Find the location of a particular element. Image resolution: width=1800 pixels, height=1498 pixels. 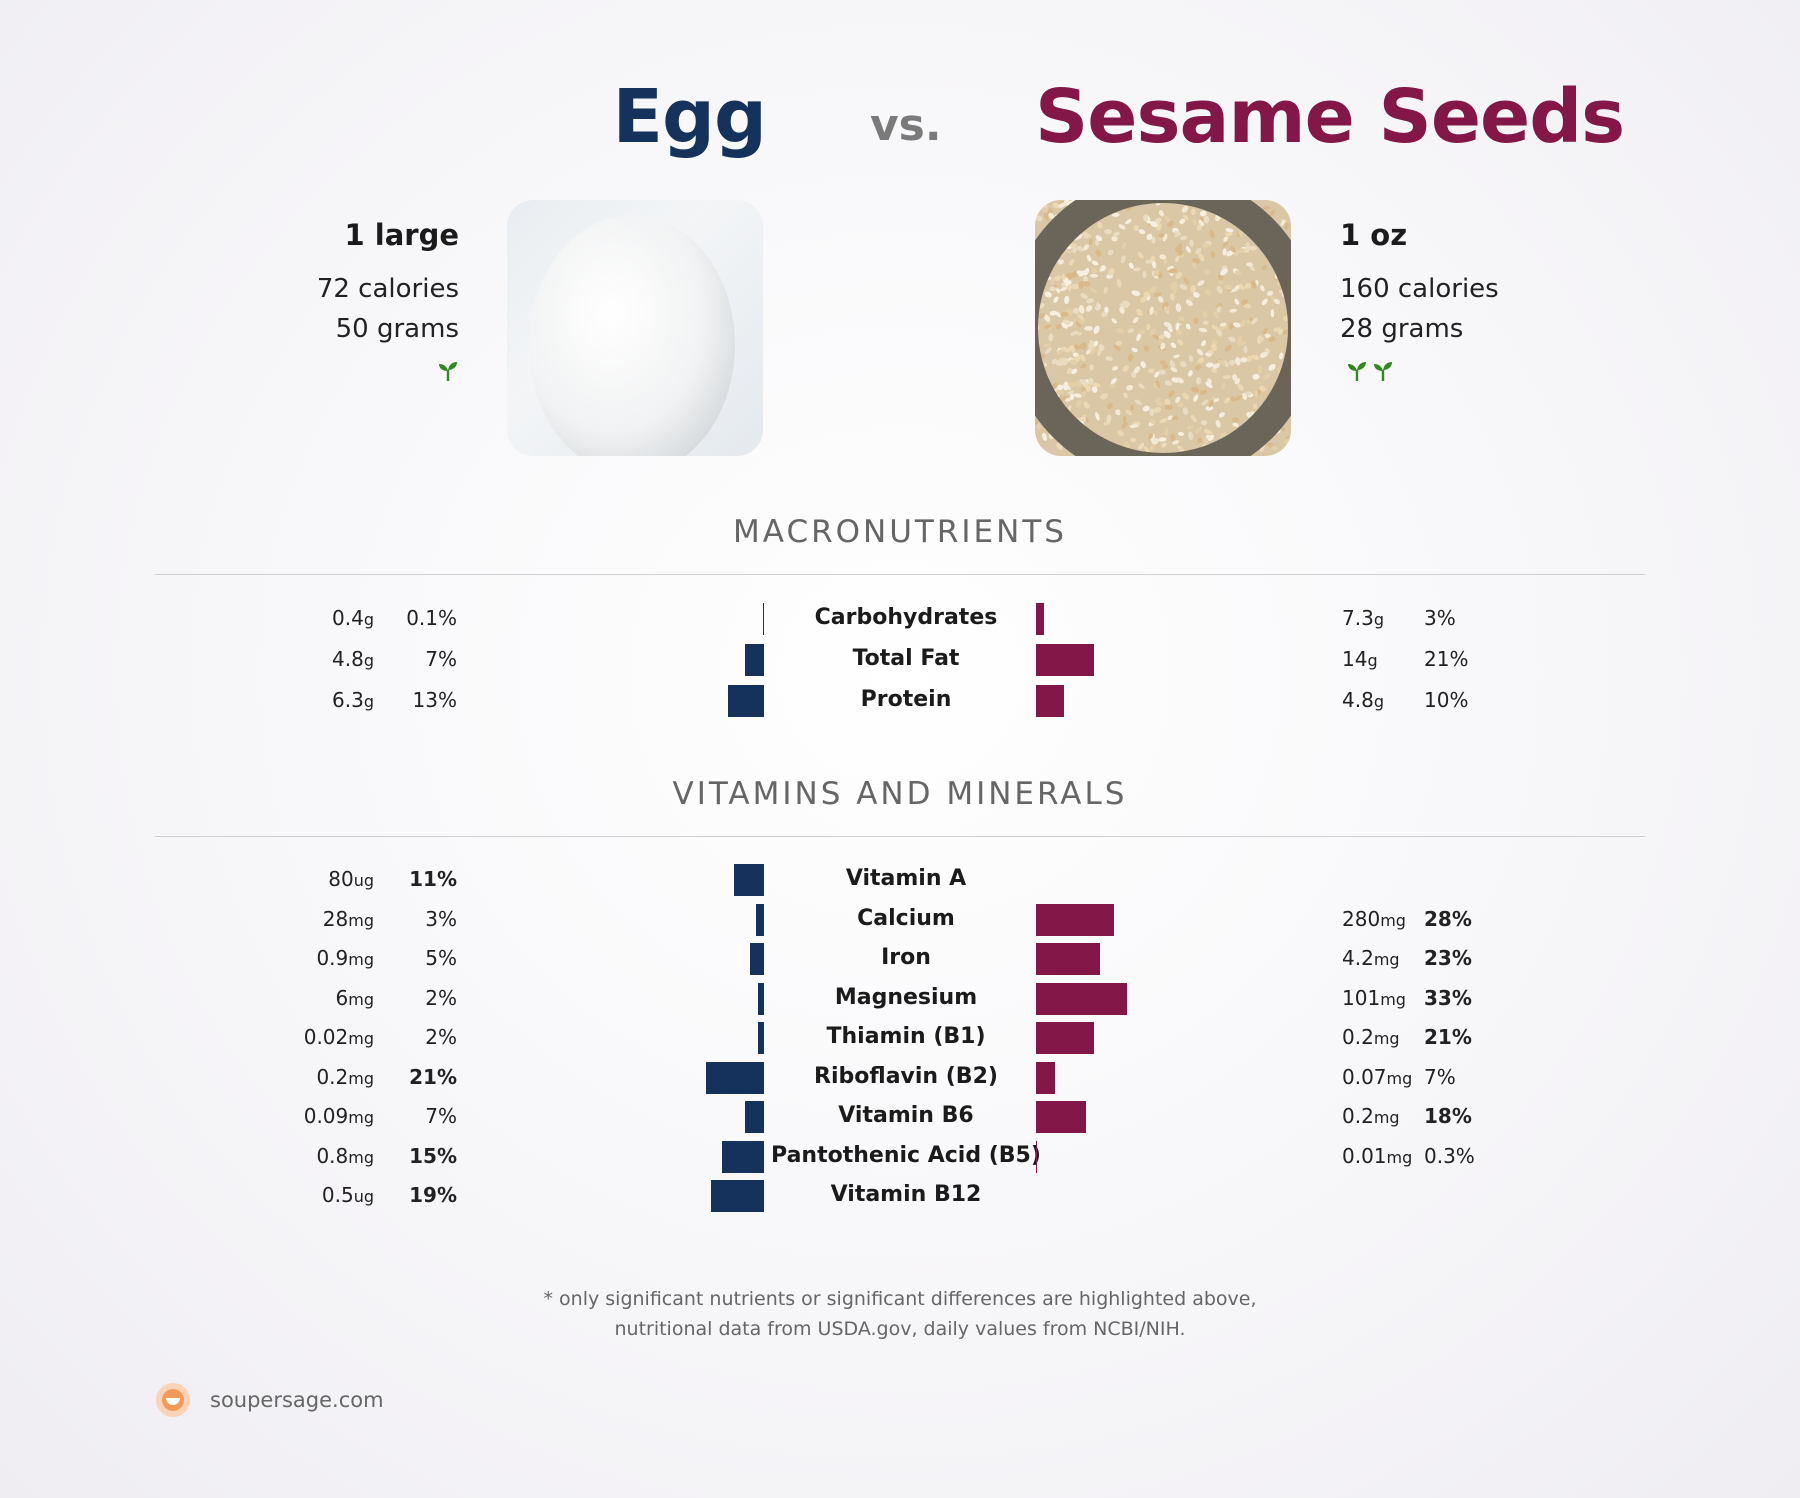

right-amount-vitamin-b6: 0.2mg is located at coordinates (1371, 1116).